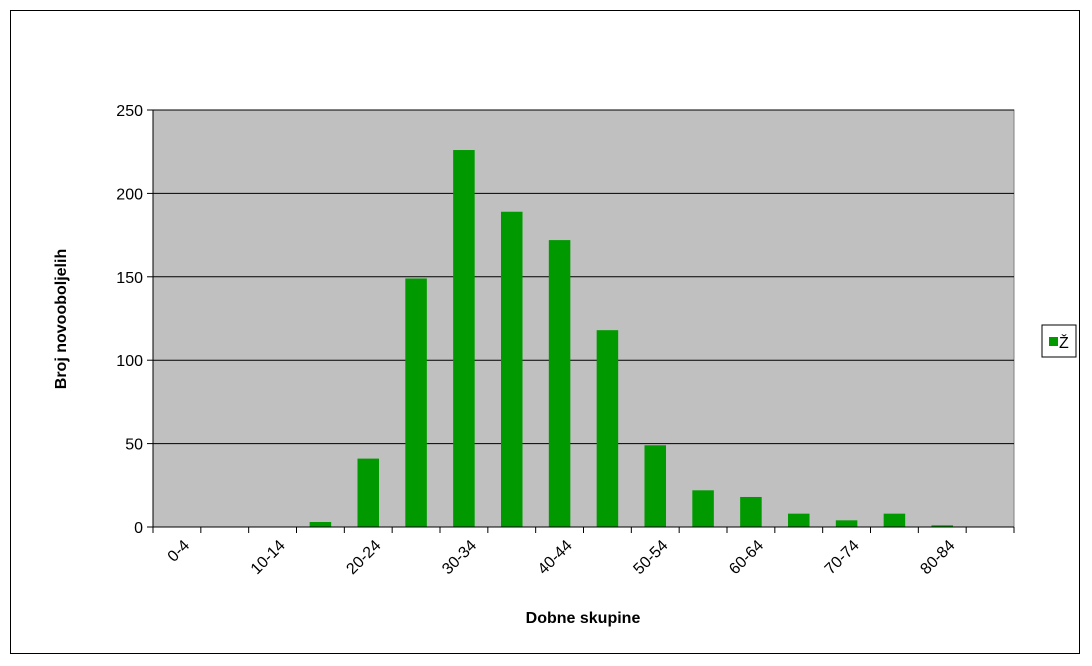 The width and height of the screenshot is (1092, 666). Describe the element at coordinates (1053, 341) in the screenshot. I see `legend-swatch` at that location.